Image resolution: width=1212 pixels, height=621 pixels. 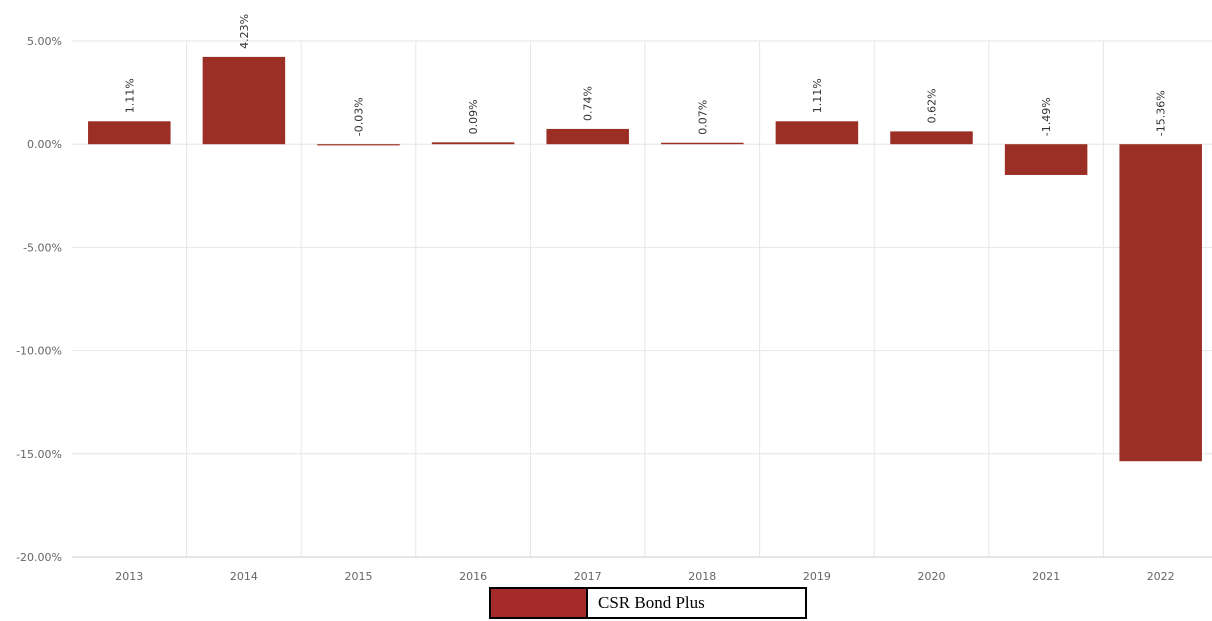 What do you see at coordinates (473, 576) in the screenshot?
I see `x-tick-label: 2016` at bounding box center [473, 576].